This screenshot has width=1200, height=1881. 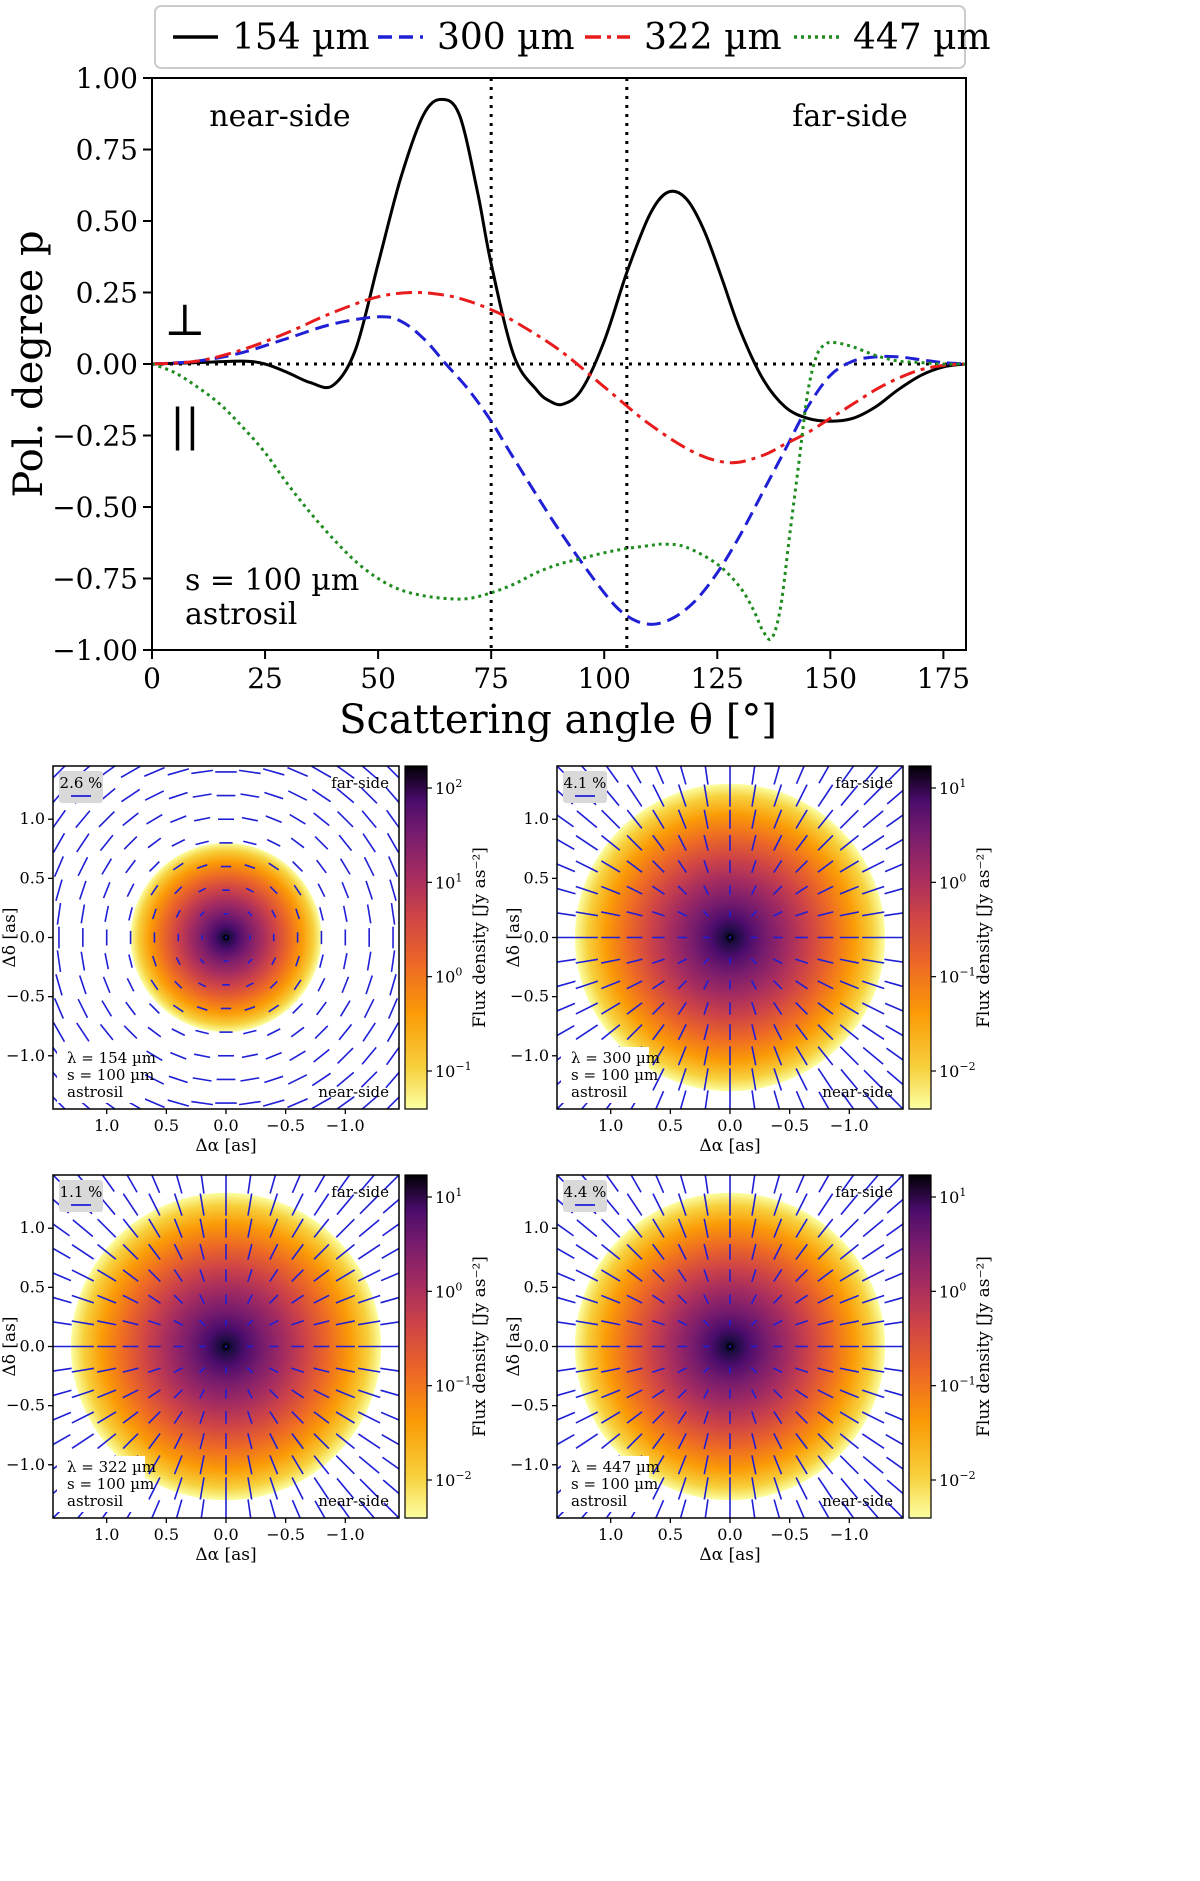 What do you see at coordinates (480, 937) in the screenshot?
I see `colorbar-label: Flux density [Jy as⁻²]` at bounding box center [480, 937].